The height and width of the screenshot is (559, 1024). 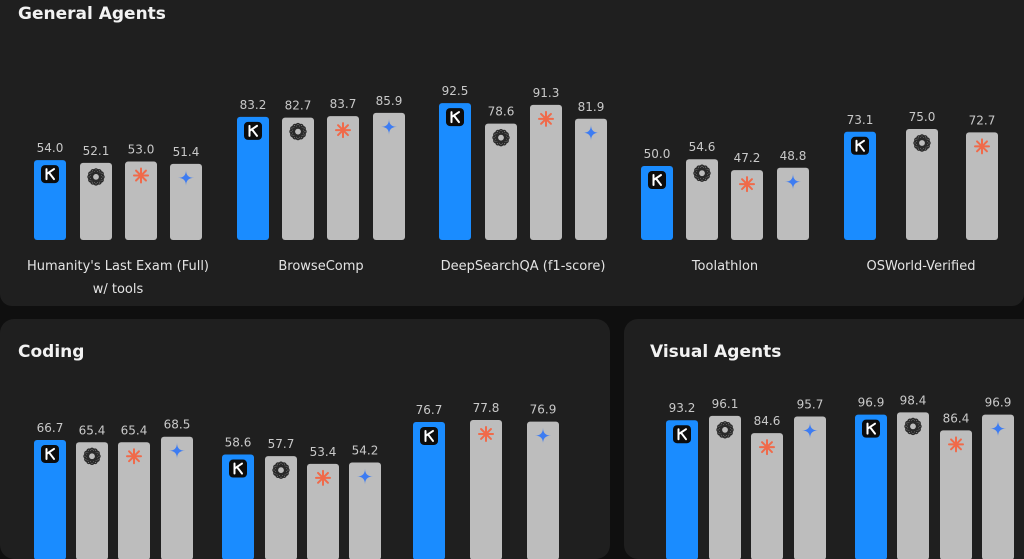 What do you see at coordinates (281, 444) in the screenshot?
I see `value-label: 57.7` at bounding box center [281, 444].